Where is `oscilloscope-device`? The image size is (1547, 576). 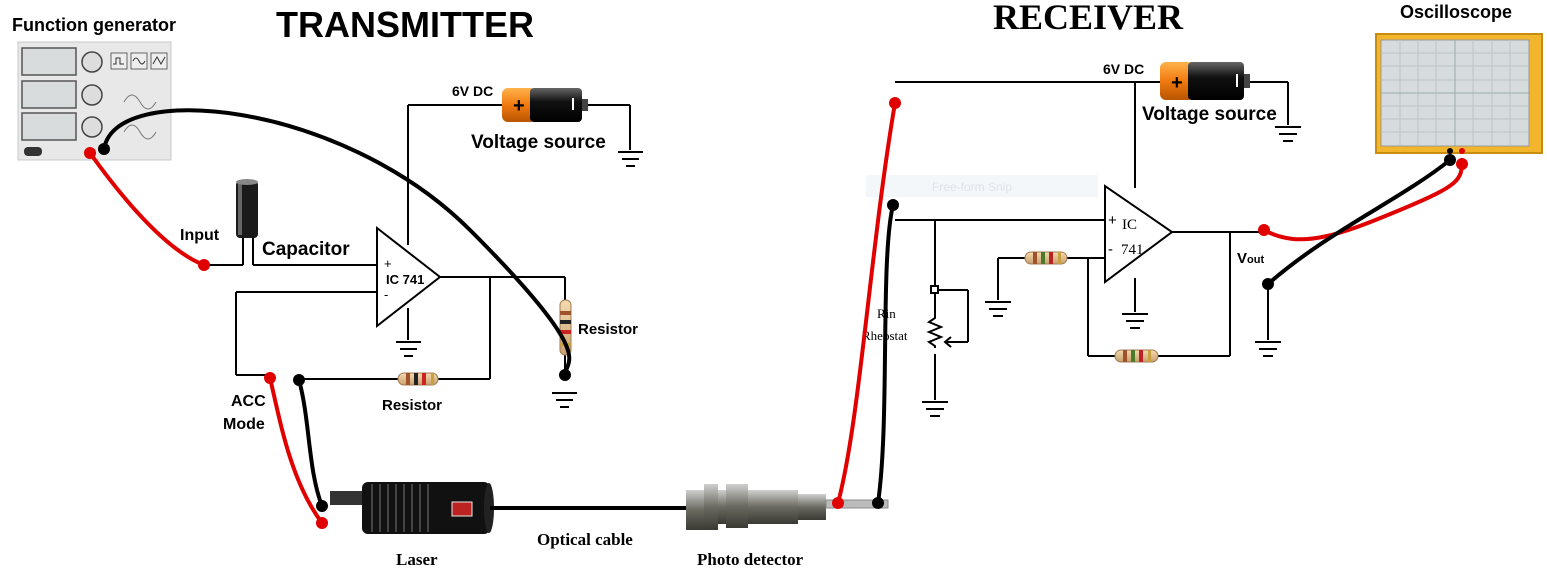 oscilloscope-device is located at coordinates (1459, 93).